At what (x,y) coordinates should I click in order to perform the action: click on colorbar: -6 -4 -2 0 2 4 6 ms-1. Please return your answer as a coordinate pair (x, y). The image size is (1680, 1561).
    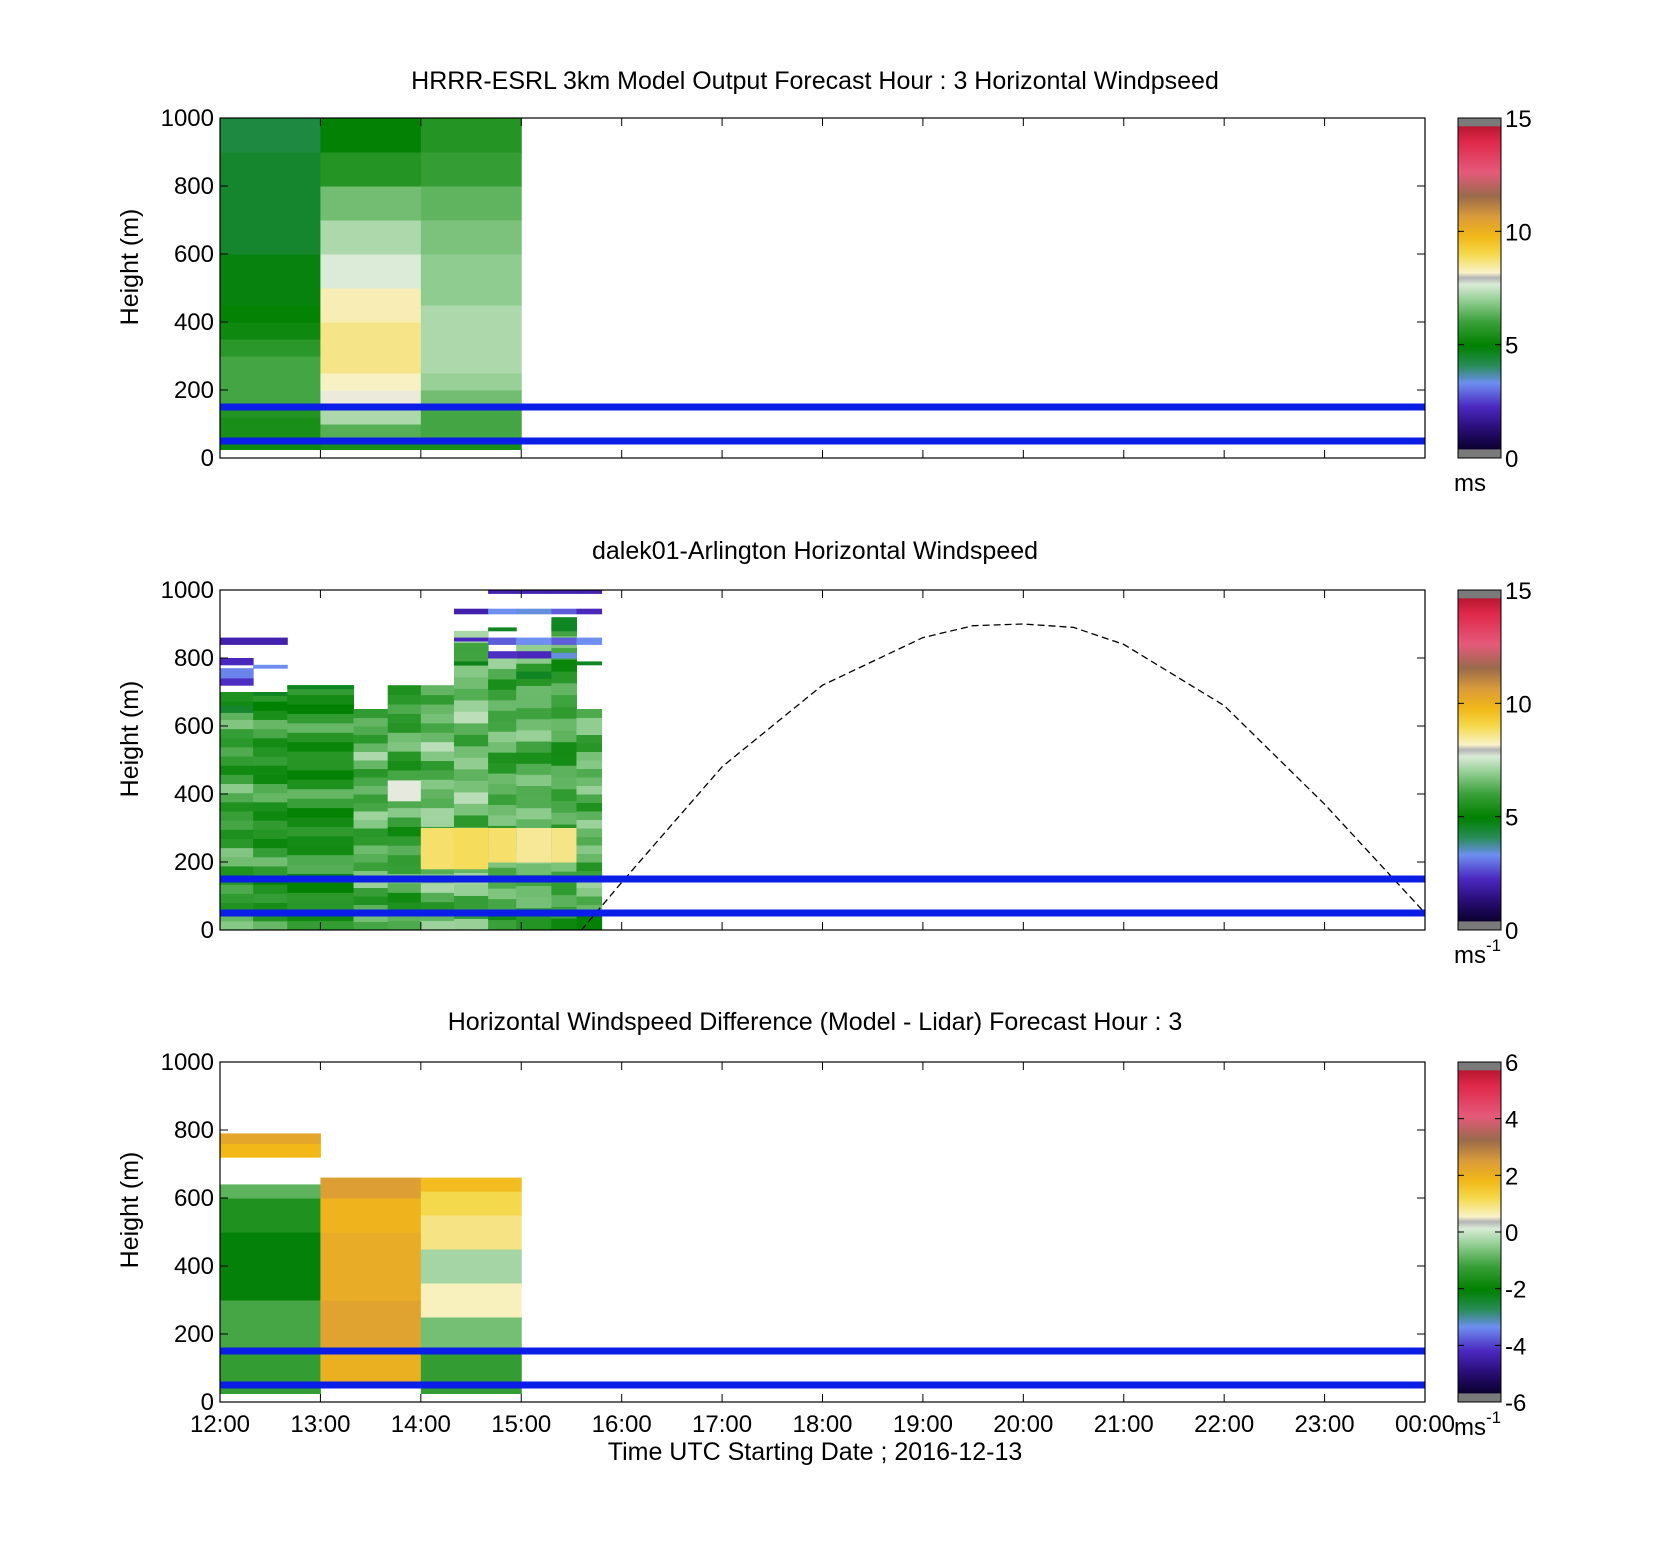
    Looking at the image, I should click on (1490, 1245).